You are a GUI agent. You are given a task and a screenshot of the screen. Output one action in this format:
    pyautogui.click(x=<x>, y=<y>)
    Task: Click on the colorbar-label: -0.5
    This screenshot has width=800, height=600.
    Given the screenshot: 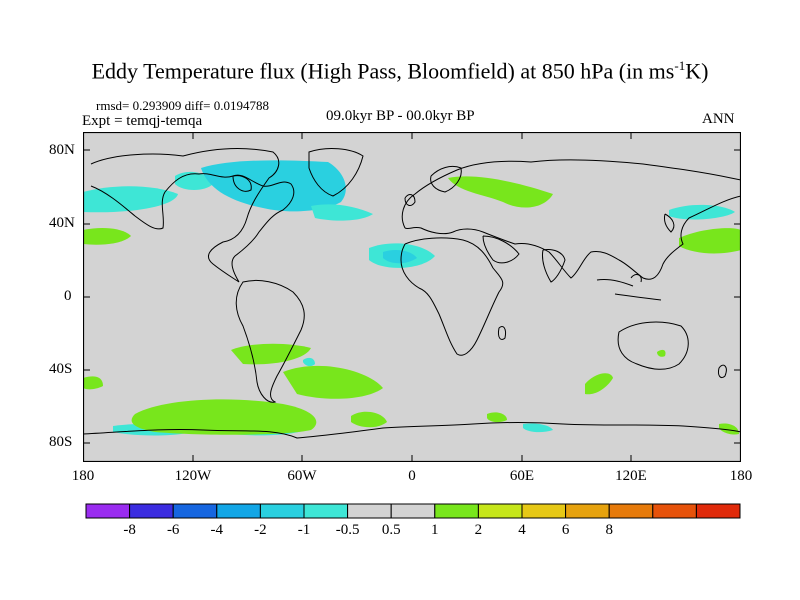 What is the action you would take?
    pyautogui.click(x=347, y=530)
    